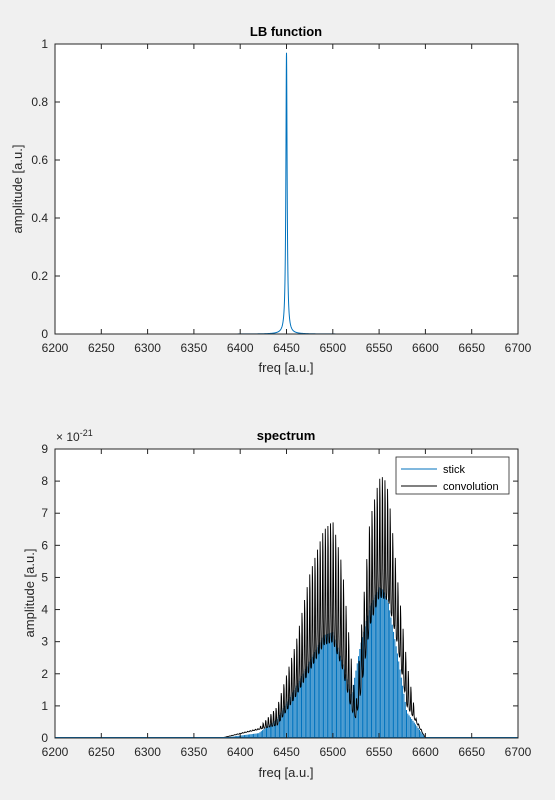 The width and height of the screenshot is (555, 800). What do you see at coordinates (454, 470) in the screenshot?
I see `legend-label-stick: stick` at bounding box center [454, 470].